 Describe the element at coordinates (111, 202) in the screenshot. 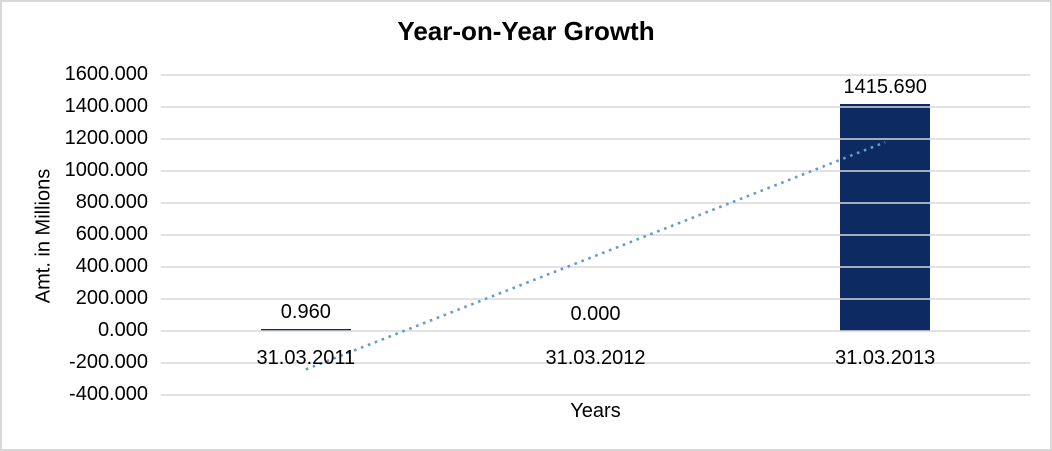

I see `y-tick-label: 800.000` at that location.